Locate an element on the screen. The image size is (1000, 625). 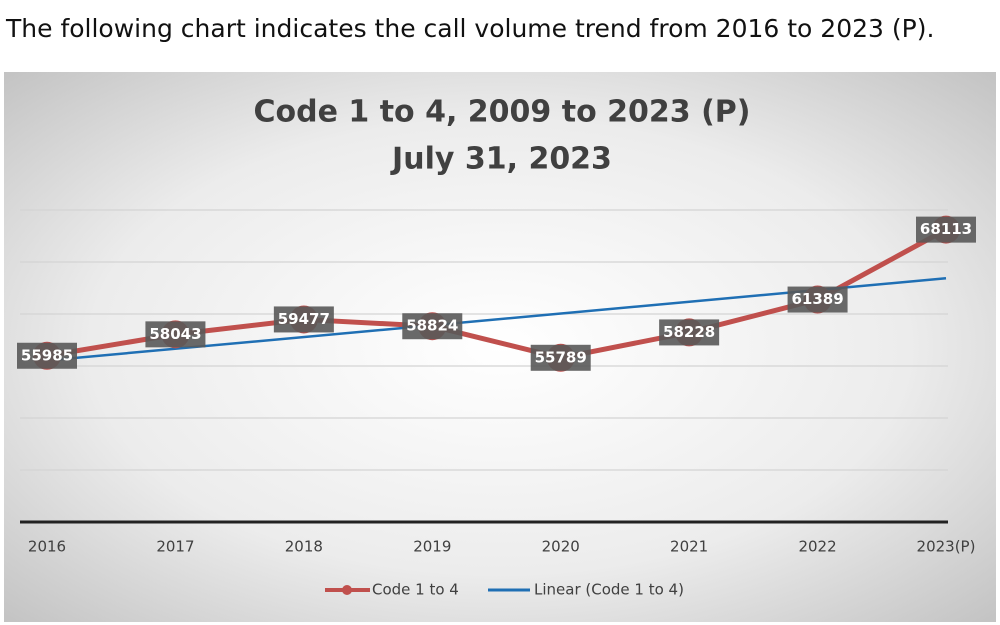
data-label-group: 55985 is located at coordinates (47, 355).